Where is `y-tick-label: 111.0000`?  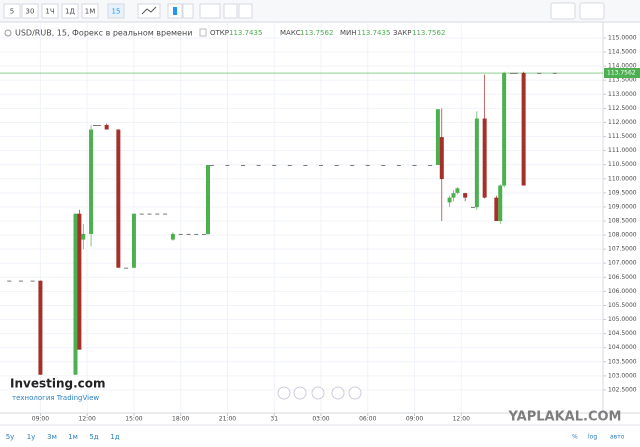 y-tick-label: 111.0000 is located at coordinates (622, 150).